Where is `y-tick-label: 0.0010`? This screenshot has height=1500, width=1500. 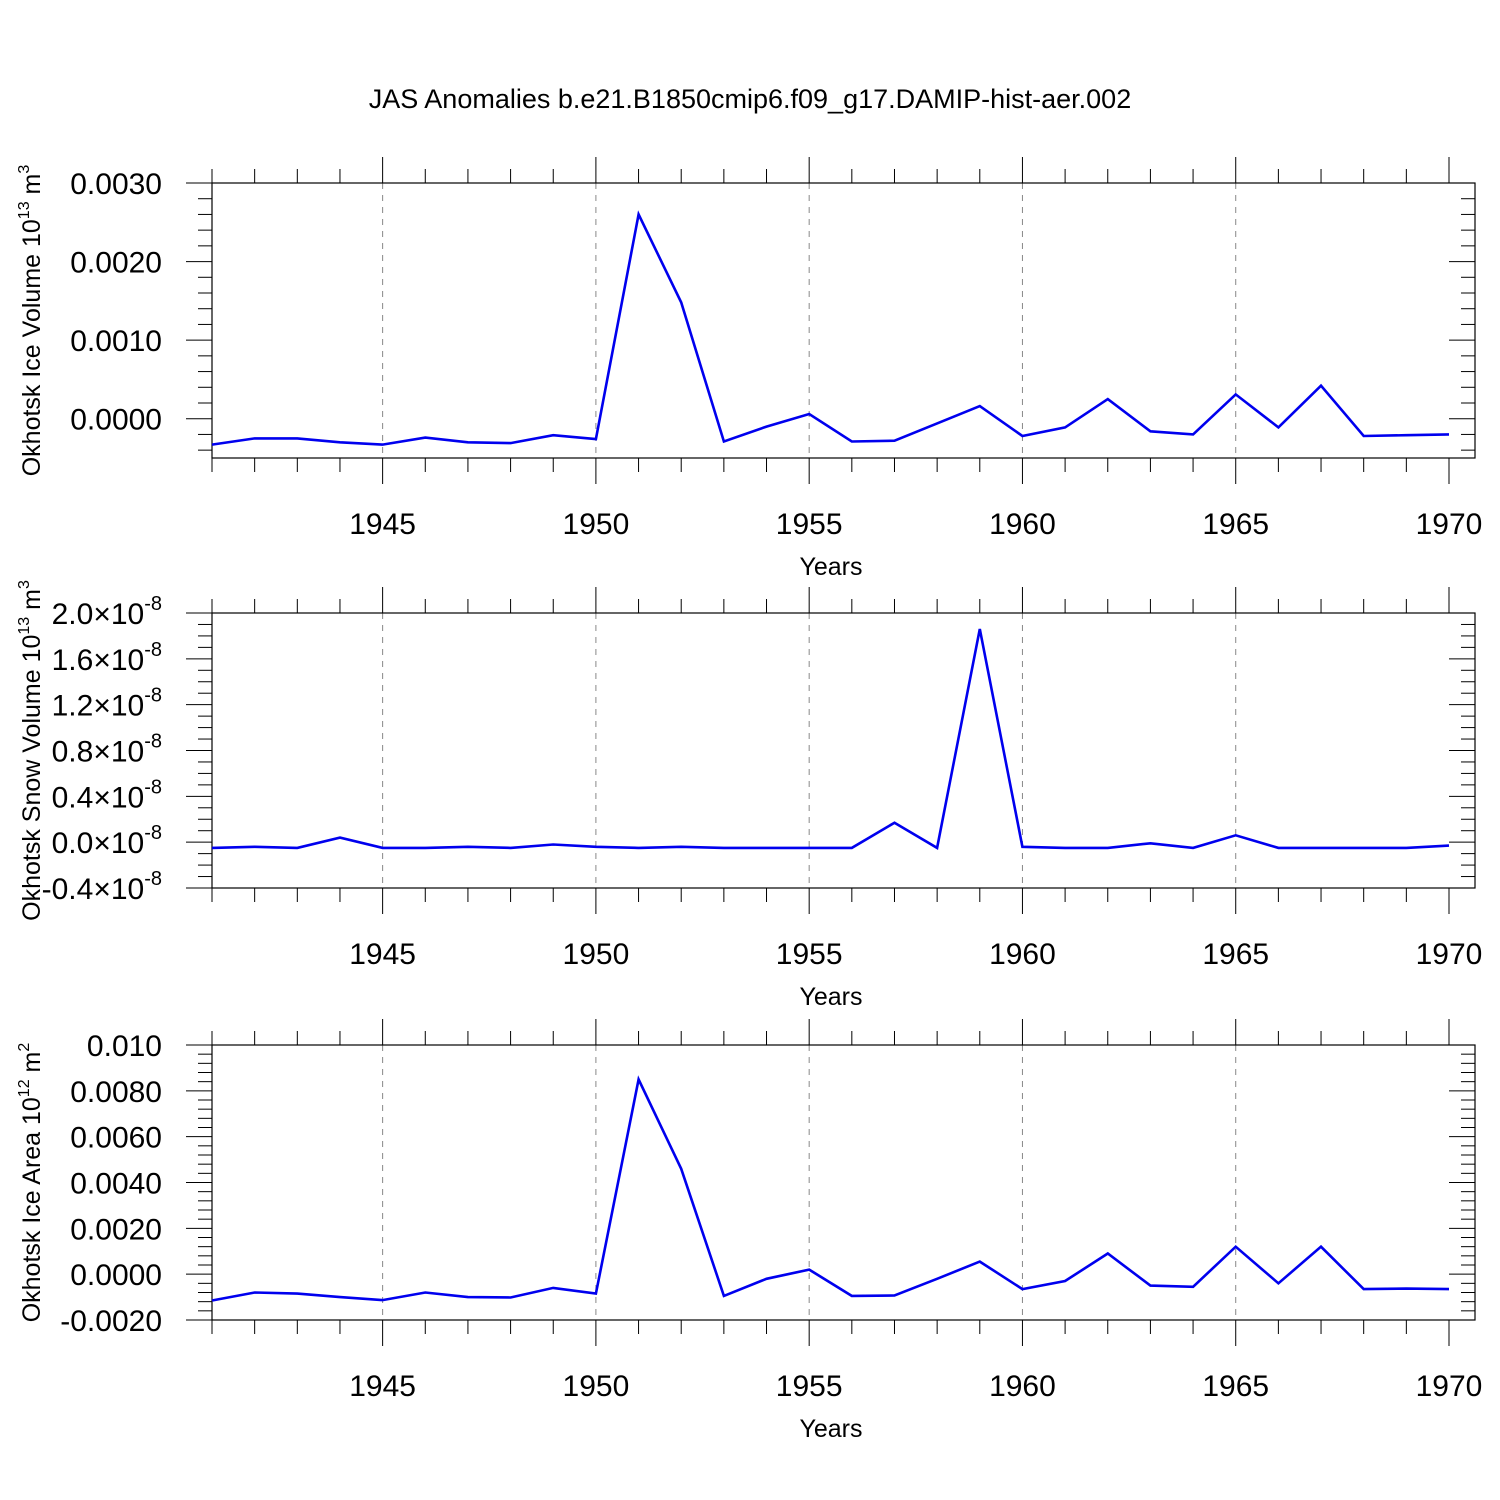
y-tick-label: 0.0010 is located at coordinates (116, 341).